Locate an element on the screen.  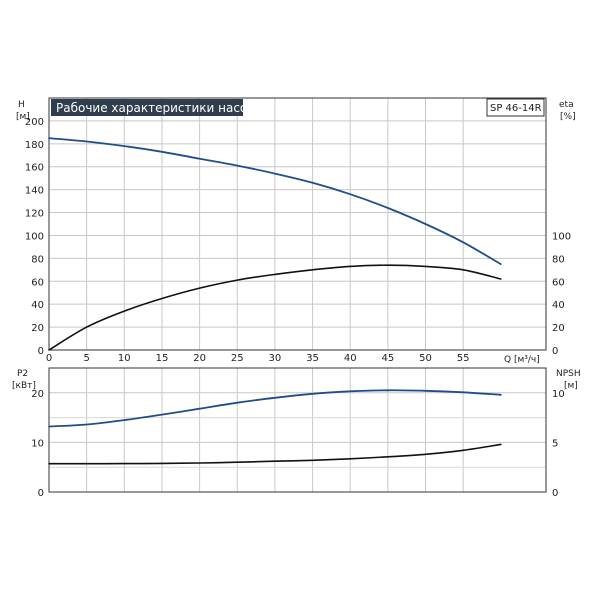
x-tick-label: 15 is located at coordinates (162, 358).